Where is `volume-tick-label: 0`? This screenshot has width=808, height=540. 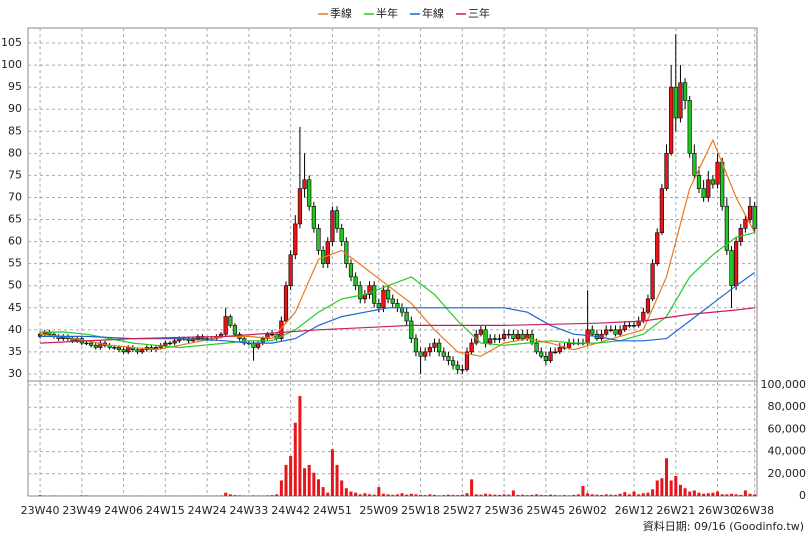 volume-tick-label: 0 is located at coordinates (802, 495).